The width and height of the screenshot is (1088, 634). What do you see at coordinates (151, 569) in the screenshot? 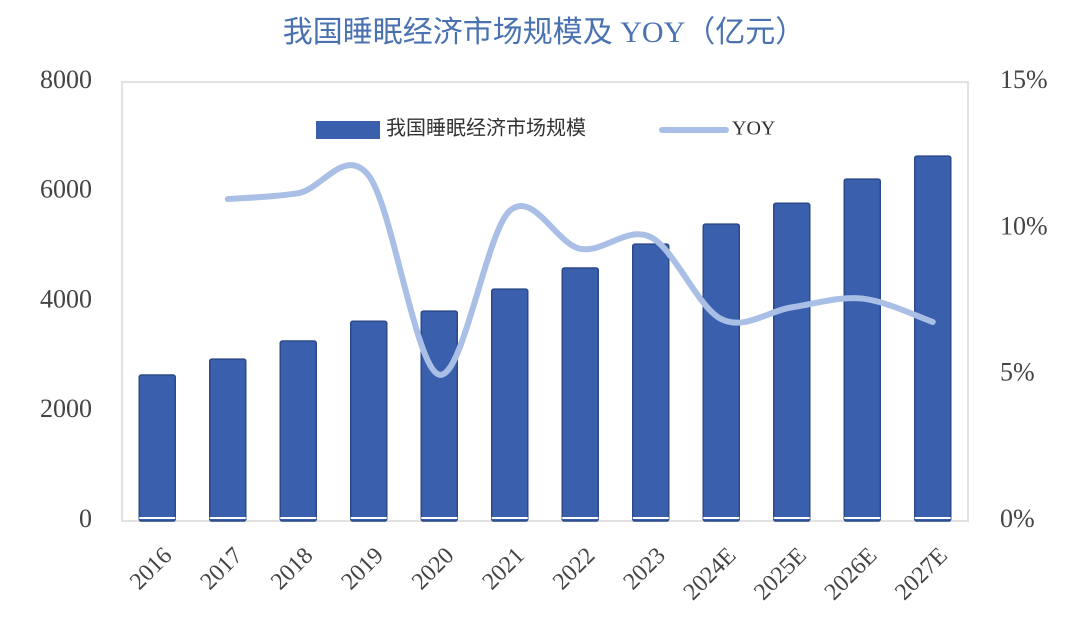
I see `x-tick-label: 2016` at bounding box center [151, 569].